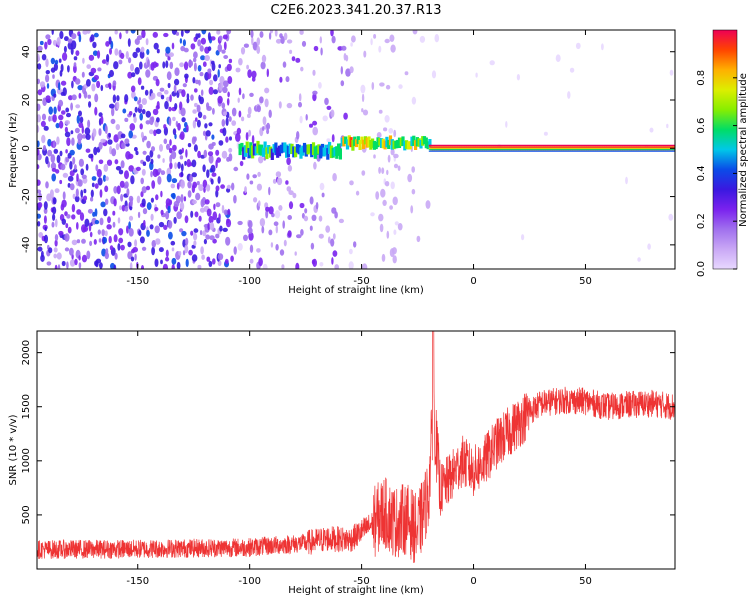  Describe the element at coordinates (137, 281) in the screenshot. I see `spectrogram-xtick-label: -150` at that location.